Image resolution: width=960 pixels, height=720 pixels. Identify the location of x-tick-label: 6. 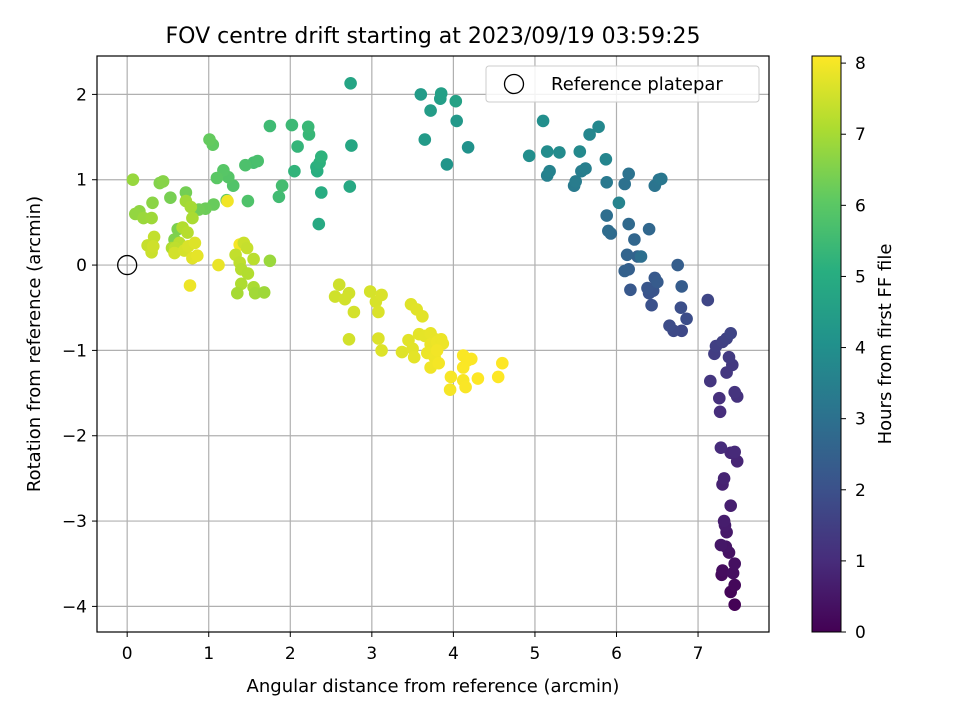
(616, 654).